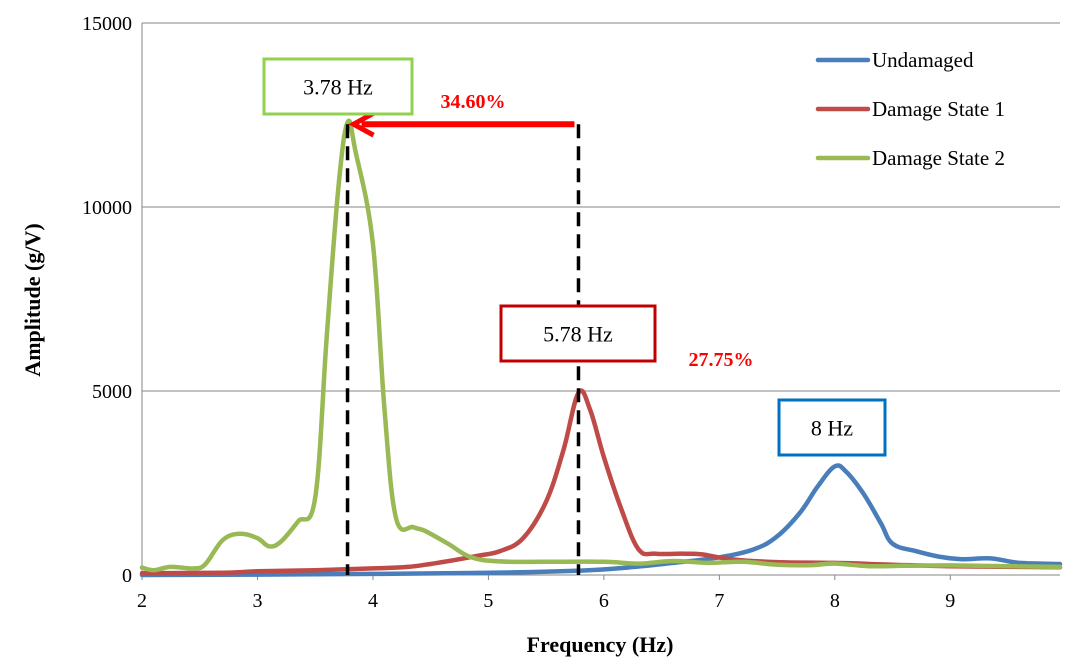  Describe the element at coordinates (600, 644) in the screenshot. I see `x-axis-title: Frequency (Hz)` at that location.